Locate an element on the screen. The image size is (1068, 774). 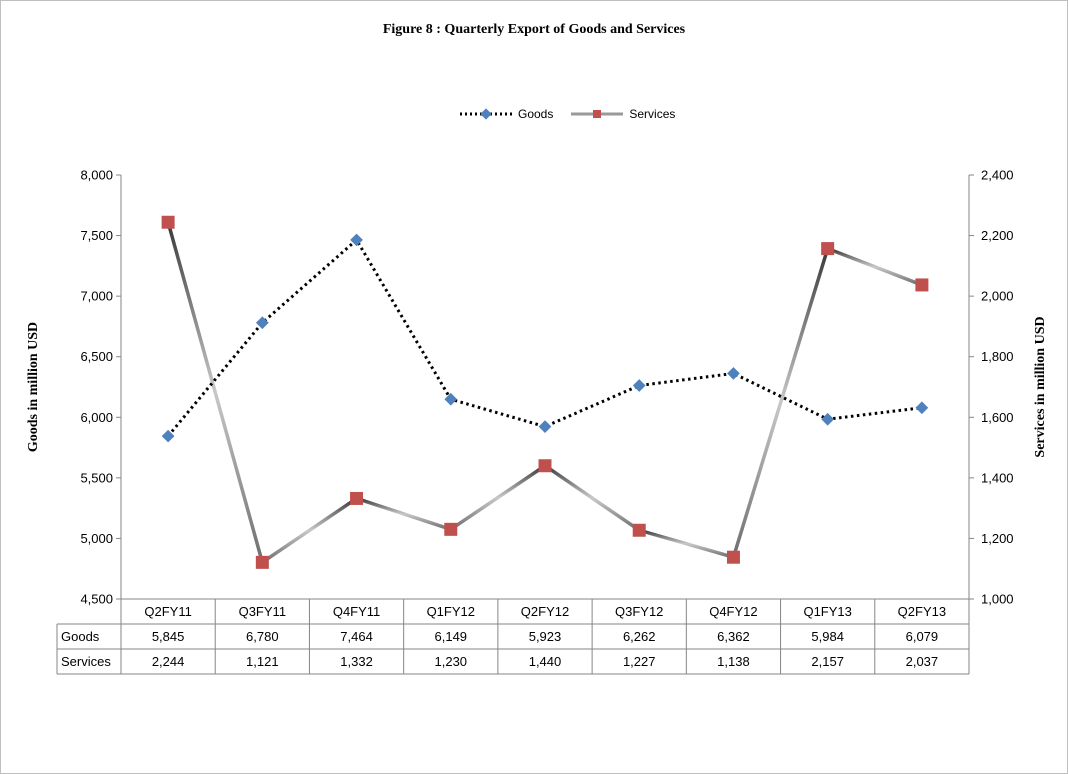
table-cell: 1,332 is located at coordinates (356, 661).